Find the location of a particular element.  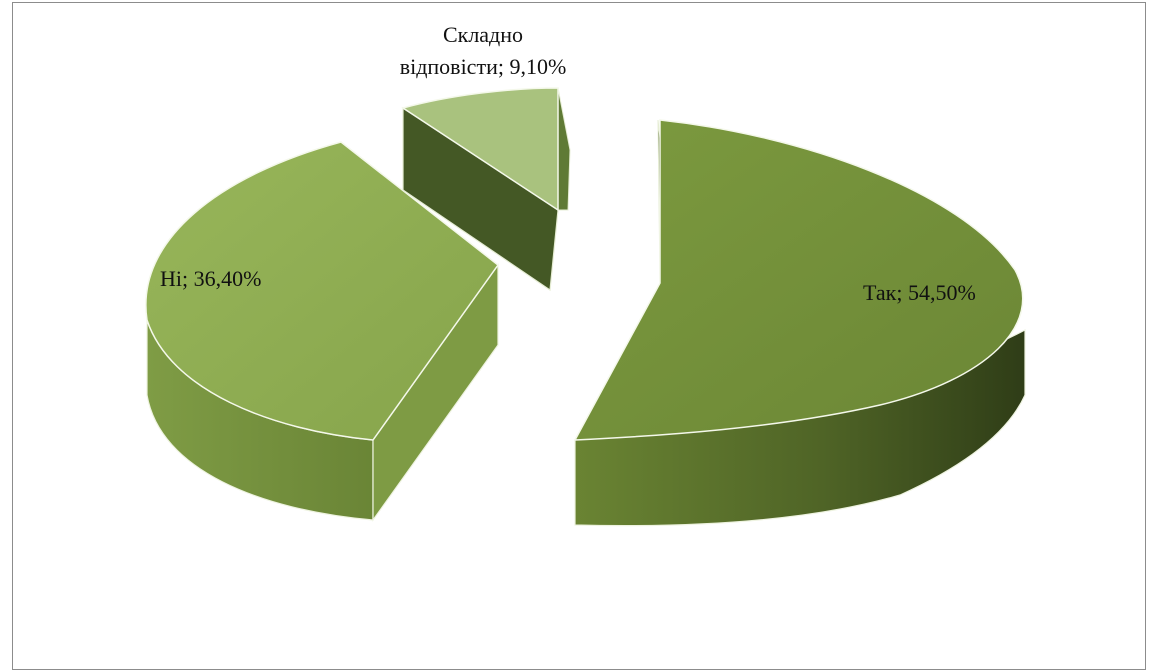

slice-ni-label: Ні; 36,40% is located at coordinates (210, 278).